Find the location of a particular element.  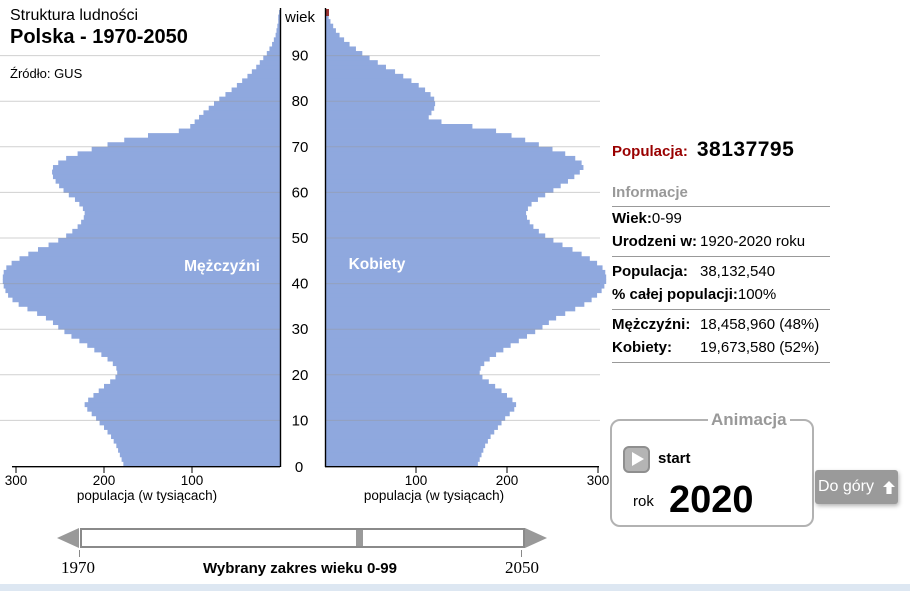

age-tick-label: 90 is located at coordinates (300, 56).